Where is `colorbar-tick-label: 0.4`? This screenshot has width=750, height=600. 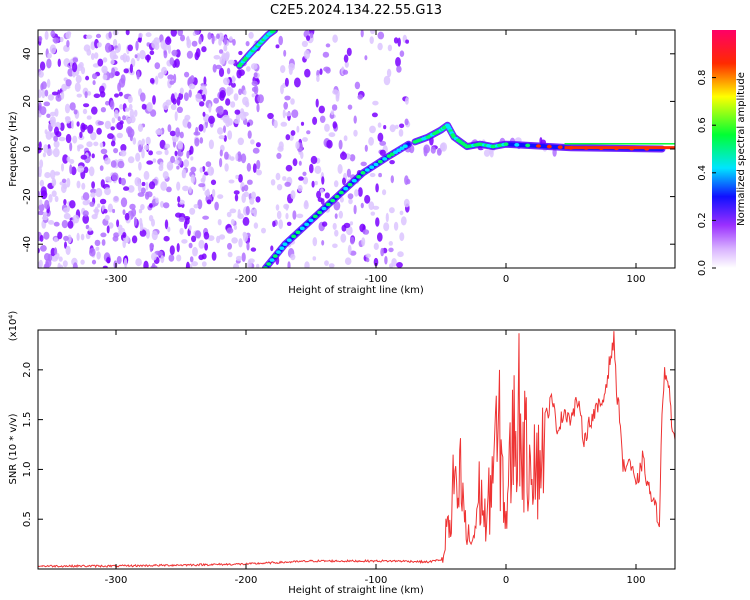
colorbar-tick-label: 0.4 is located at coordinates (702, 173).